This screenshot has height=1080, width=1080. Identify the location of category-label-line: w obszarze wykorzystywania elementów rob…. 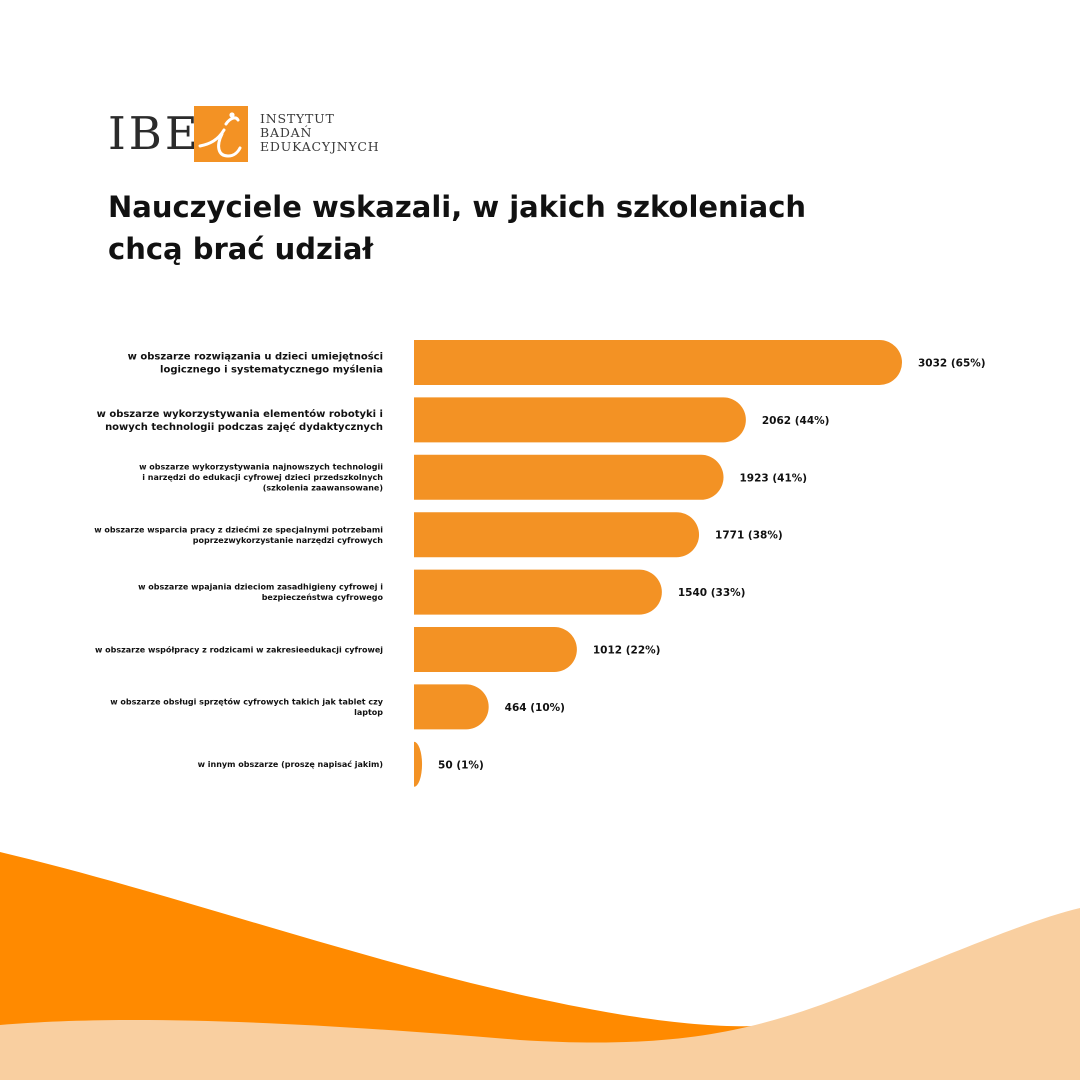
(240, 414).